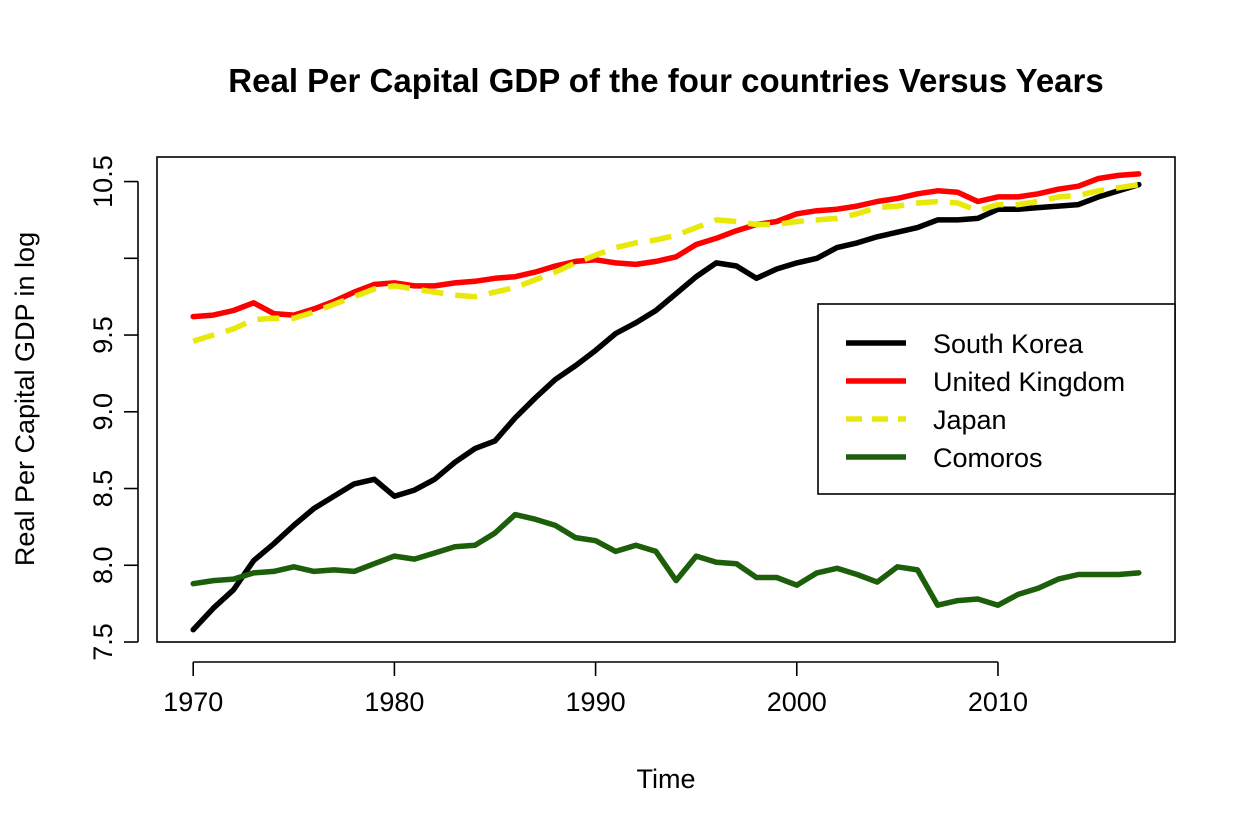 The height and width of the screenshot is (838, 1256). What do you see at coordinates (797, 702) in the screenshot?
I see `x-tick-label: 2000` at bounding box center [797, 702].